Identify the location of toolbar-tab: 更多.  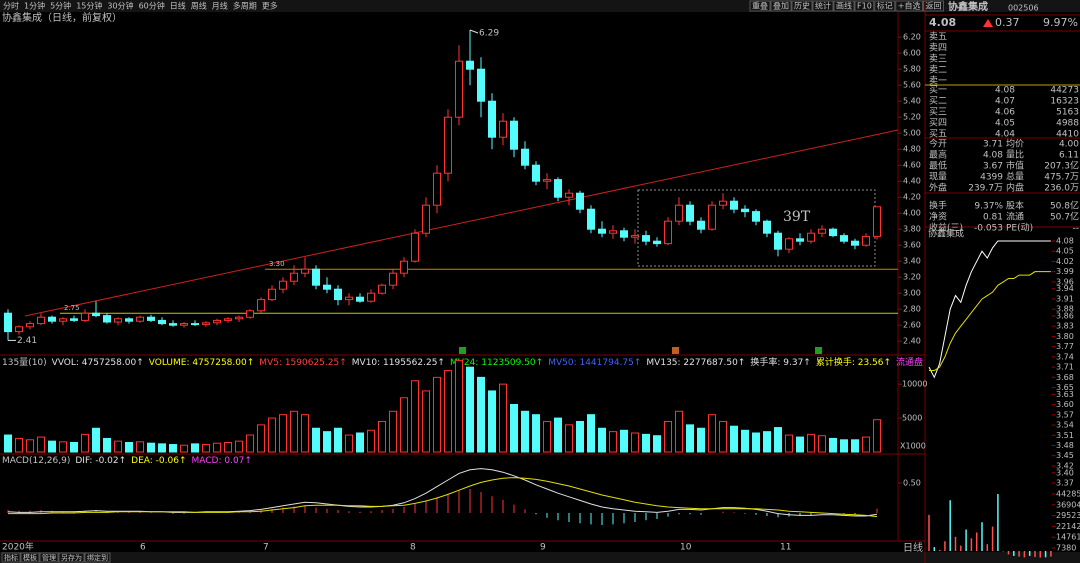
(270, 6).